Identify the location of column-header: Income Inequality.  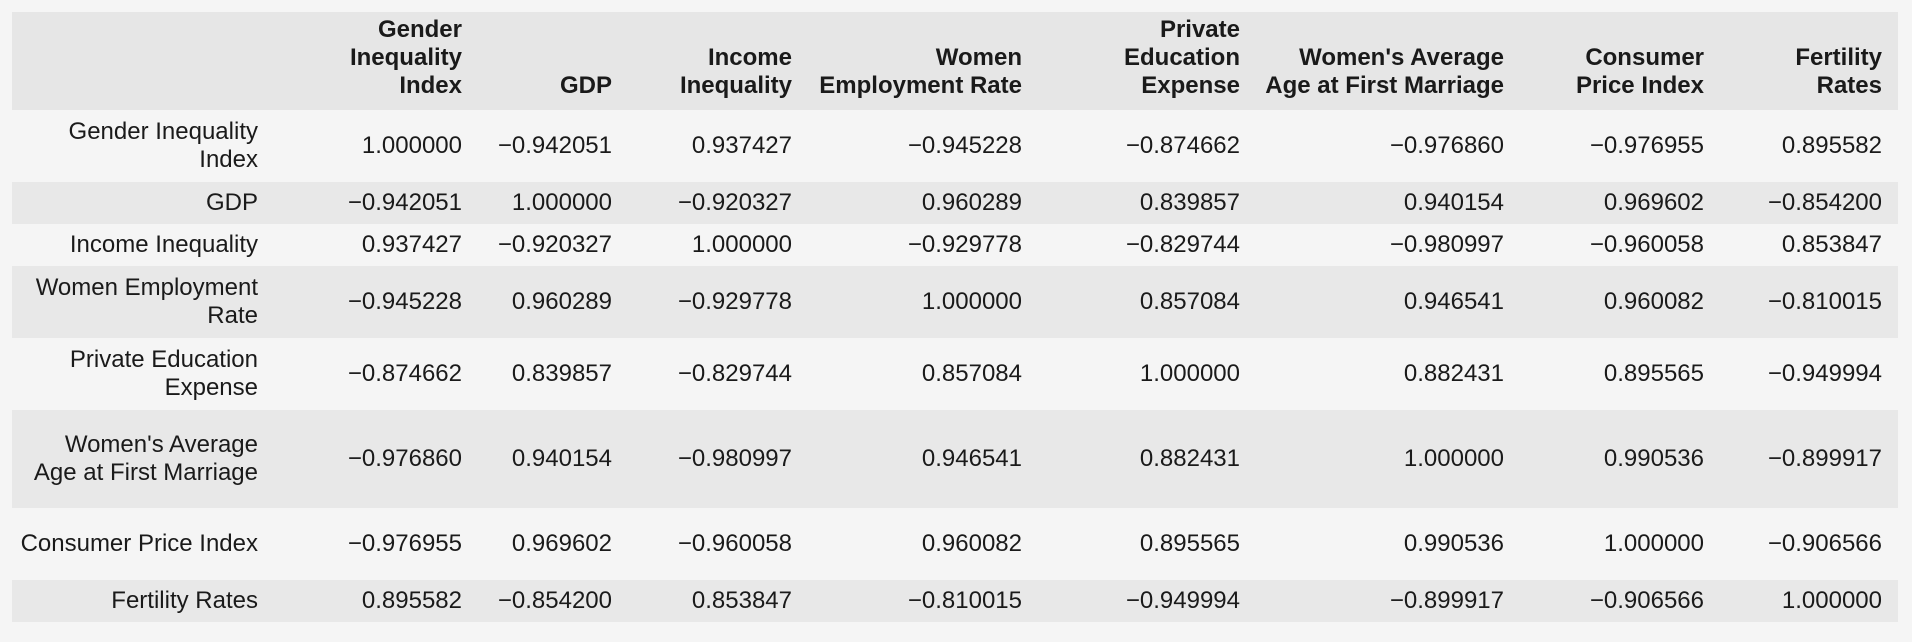
(718, 61).